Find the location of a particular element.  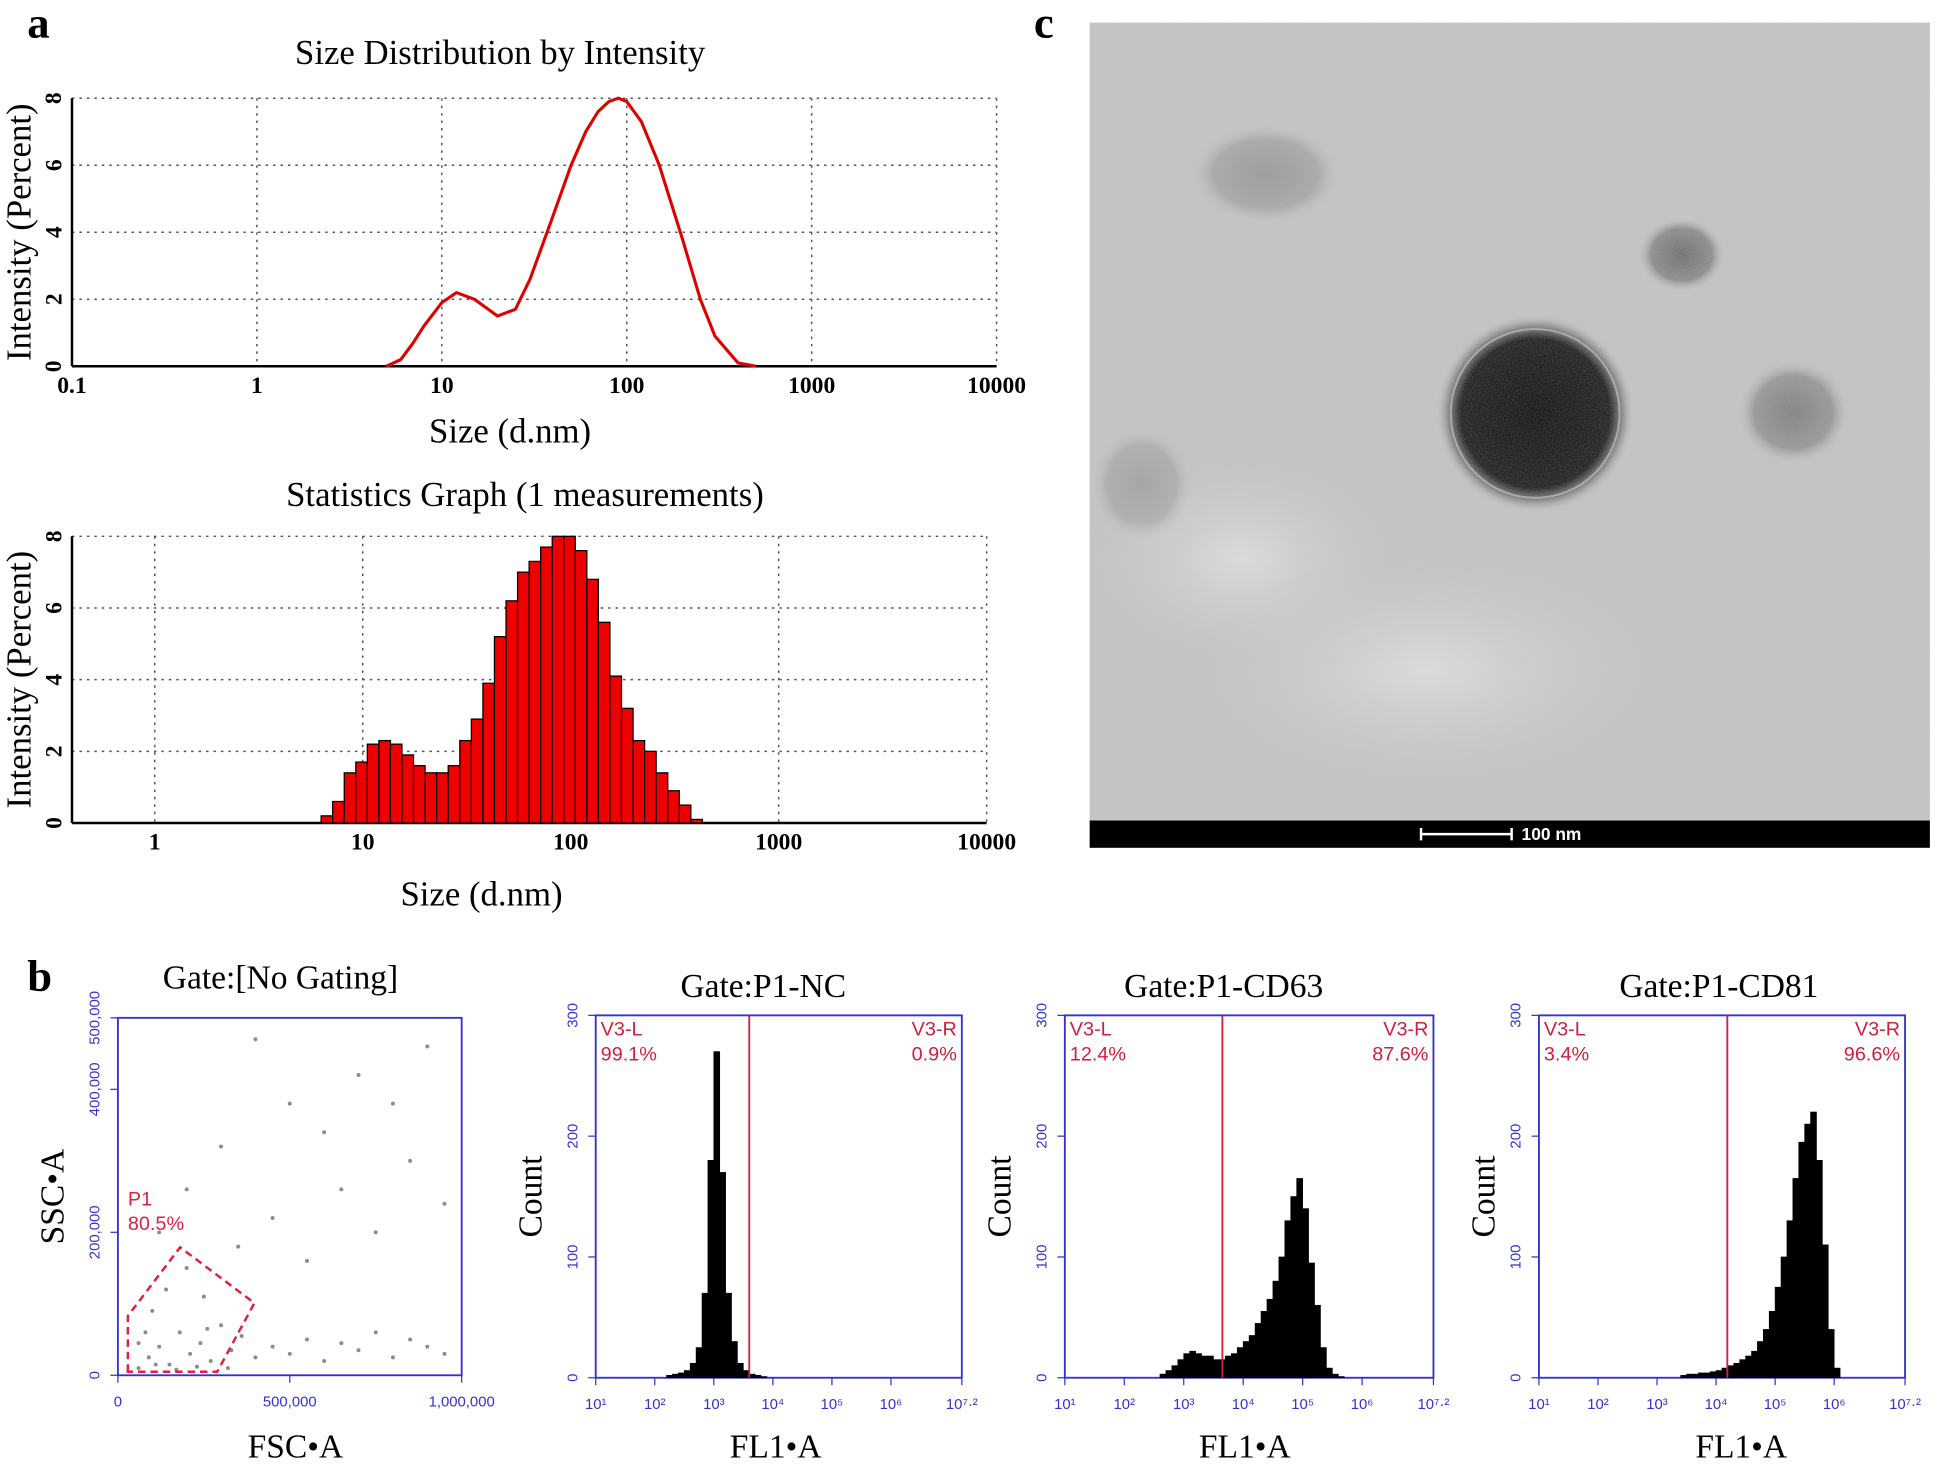

x-tick-label: 10⁶ is located at coordinates (1834, 1405).